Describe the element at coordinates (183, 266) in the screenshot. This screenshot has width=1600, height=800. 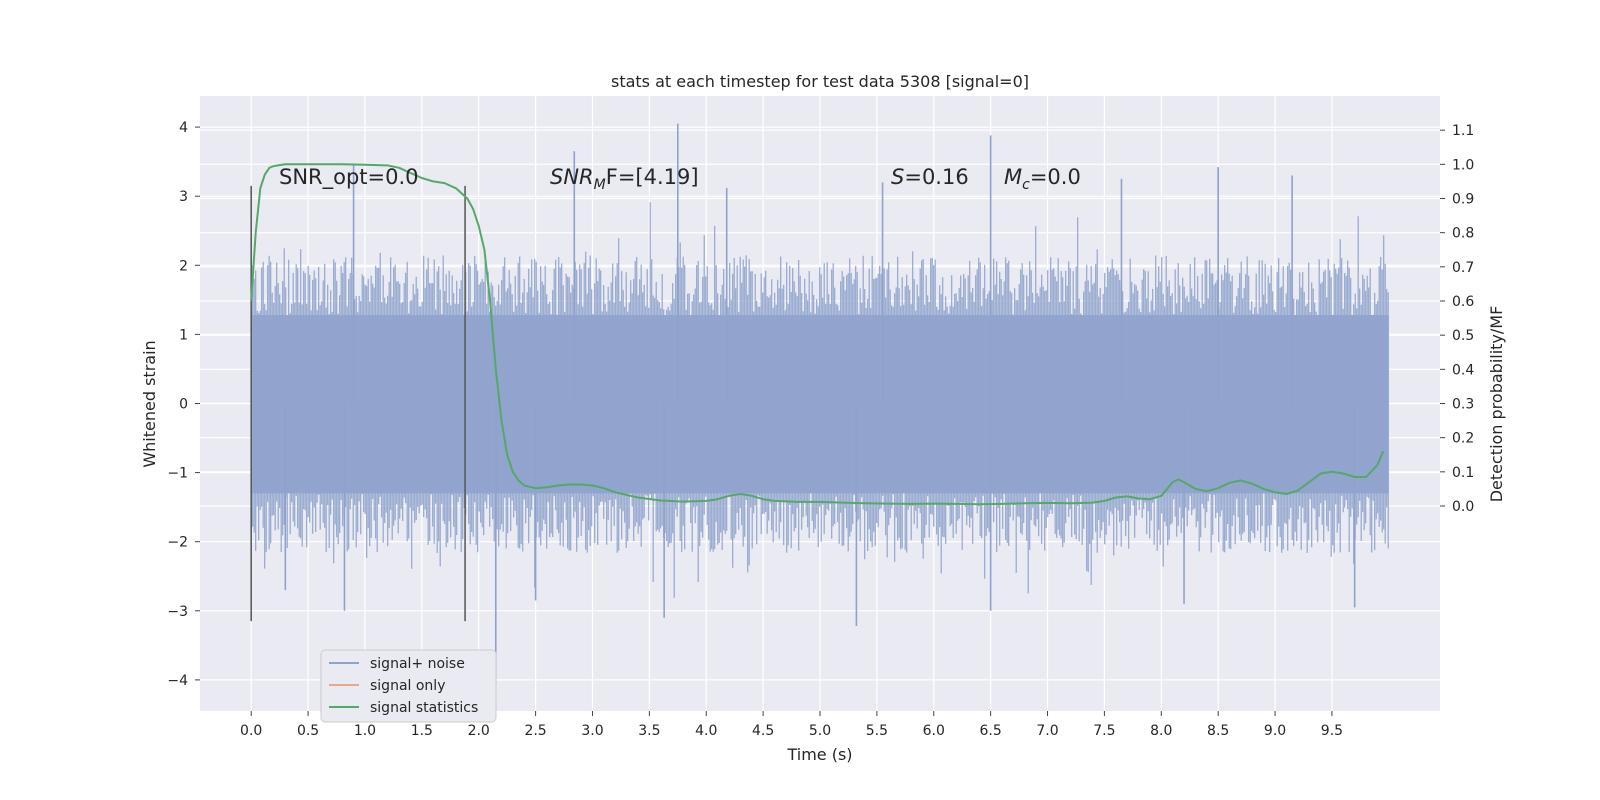
I see `y-tick-label: 2` at that location.